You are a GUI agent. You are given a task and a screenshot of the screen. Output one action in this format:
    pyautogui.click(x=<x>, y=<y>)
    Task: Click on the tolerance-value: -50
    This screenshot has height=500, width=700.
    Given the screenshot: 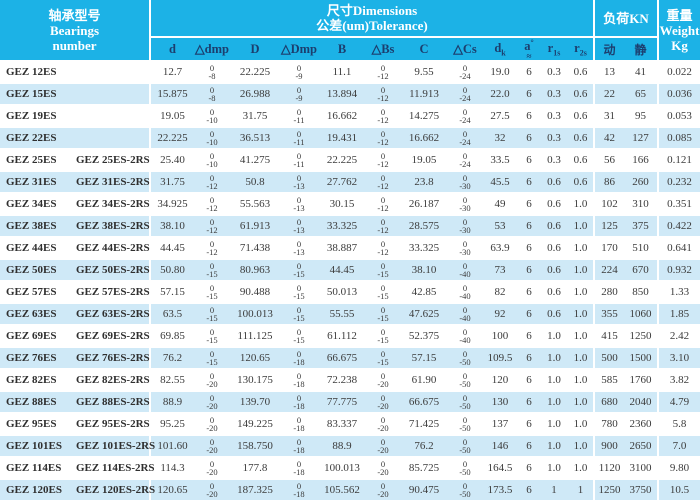 What is the action you would take?
    pyautogui.click(x=465, y=450)
    